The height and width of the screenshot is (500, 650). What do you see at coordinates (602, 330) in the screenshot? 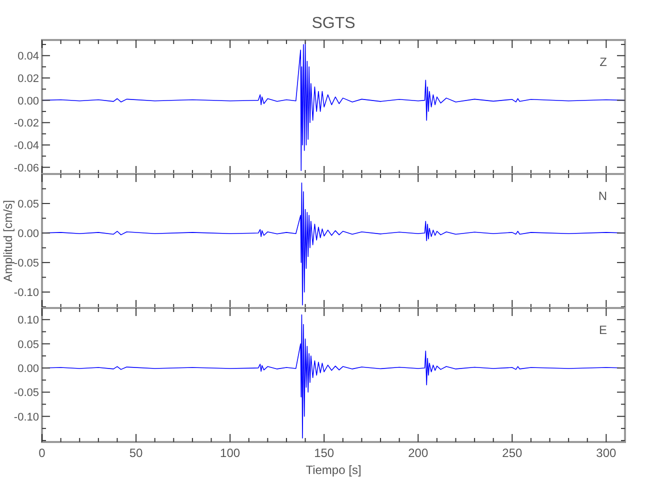
I see `annotation: E` at bounding box center [602, 330].